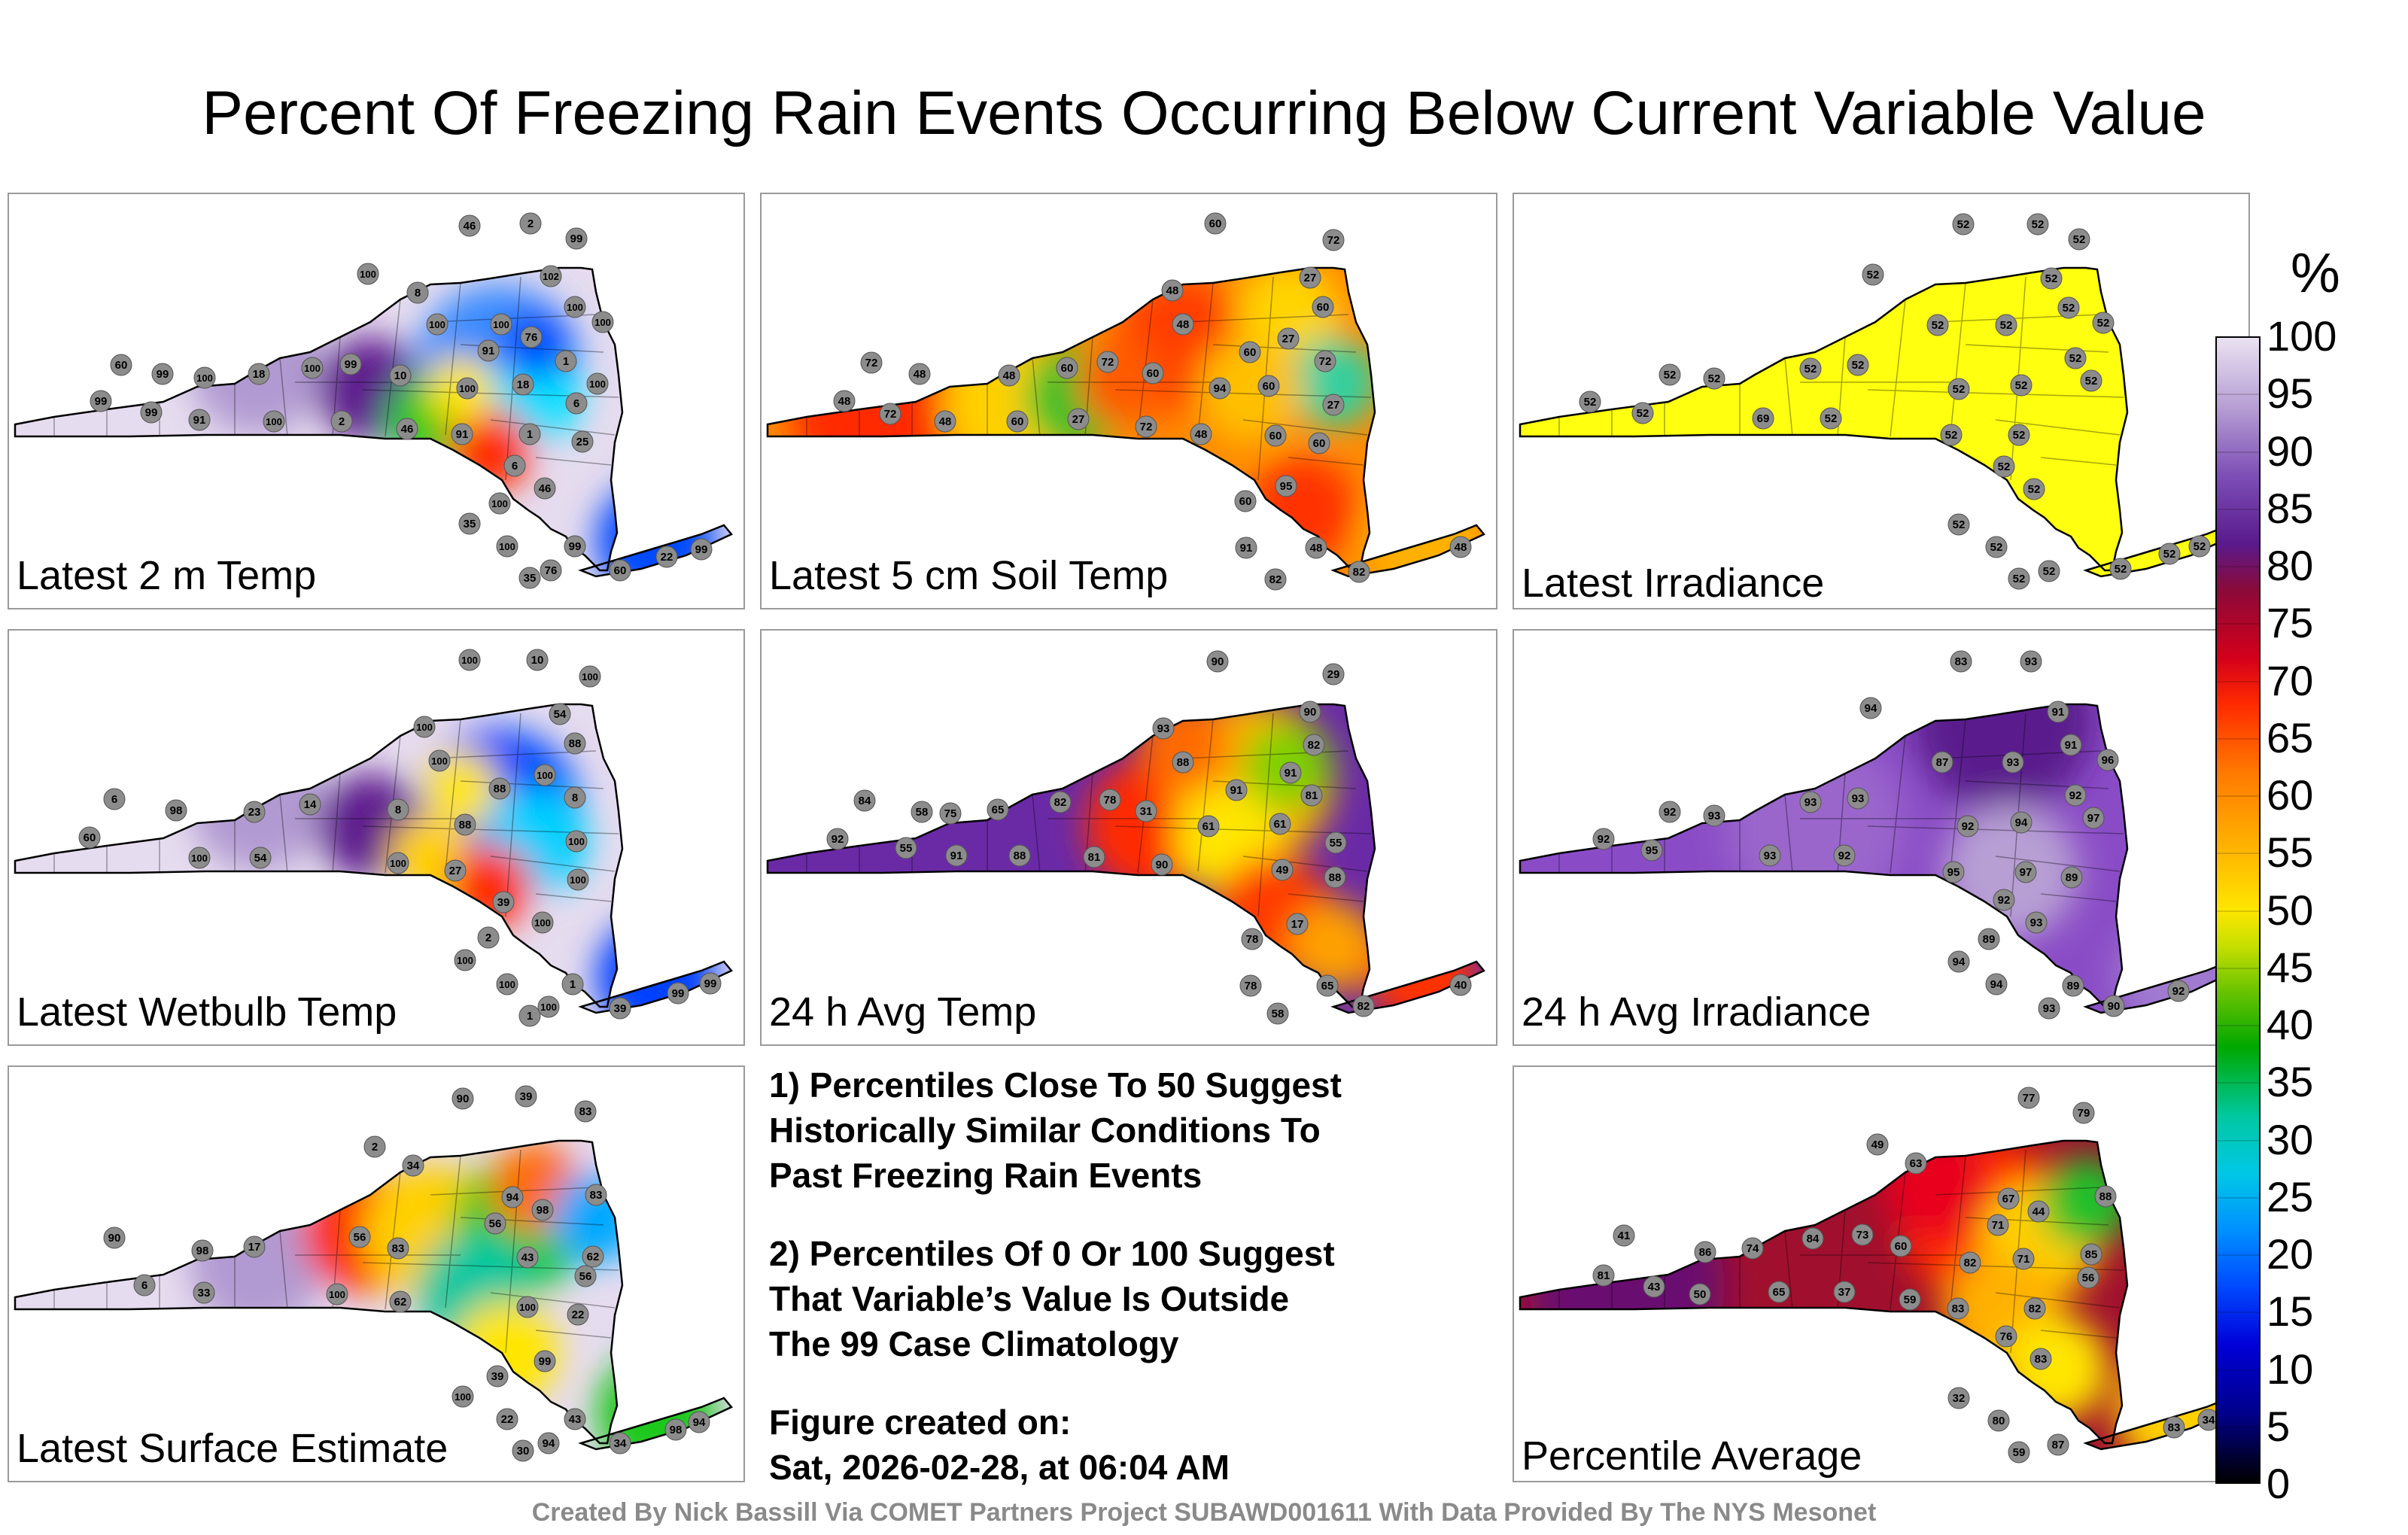  Describe the element at coordinates (400, 1301) in the screenshot. I see `station-marker: 62` at that location.